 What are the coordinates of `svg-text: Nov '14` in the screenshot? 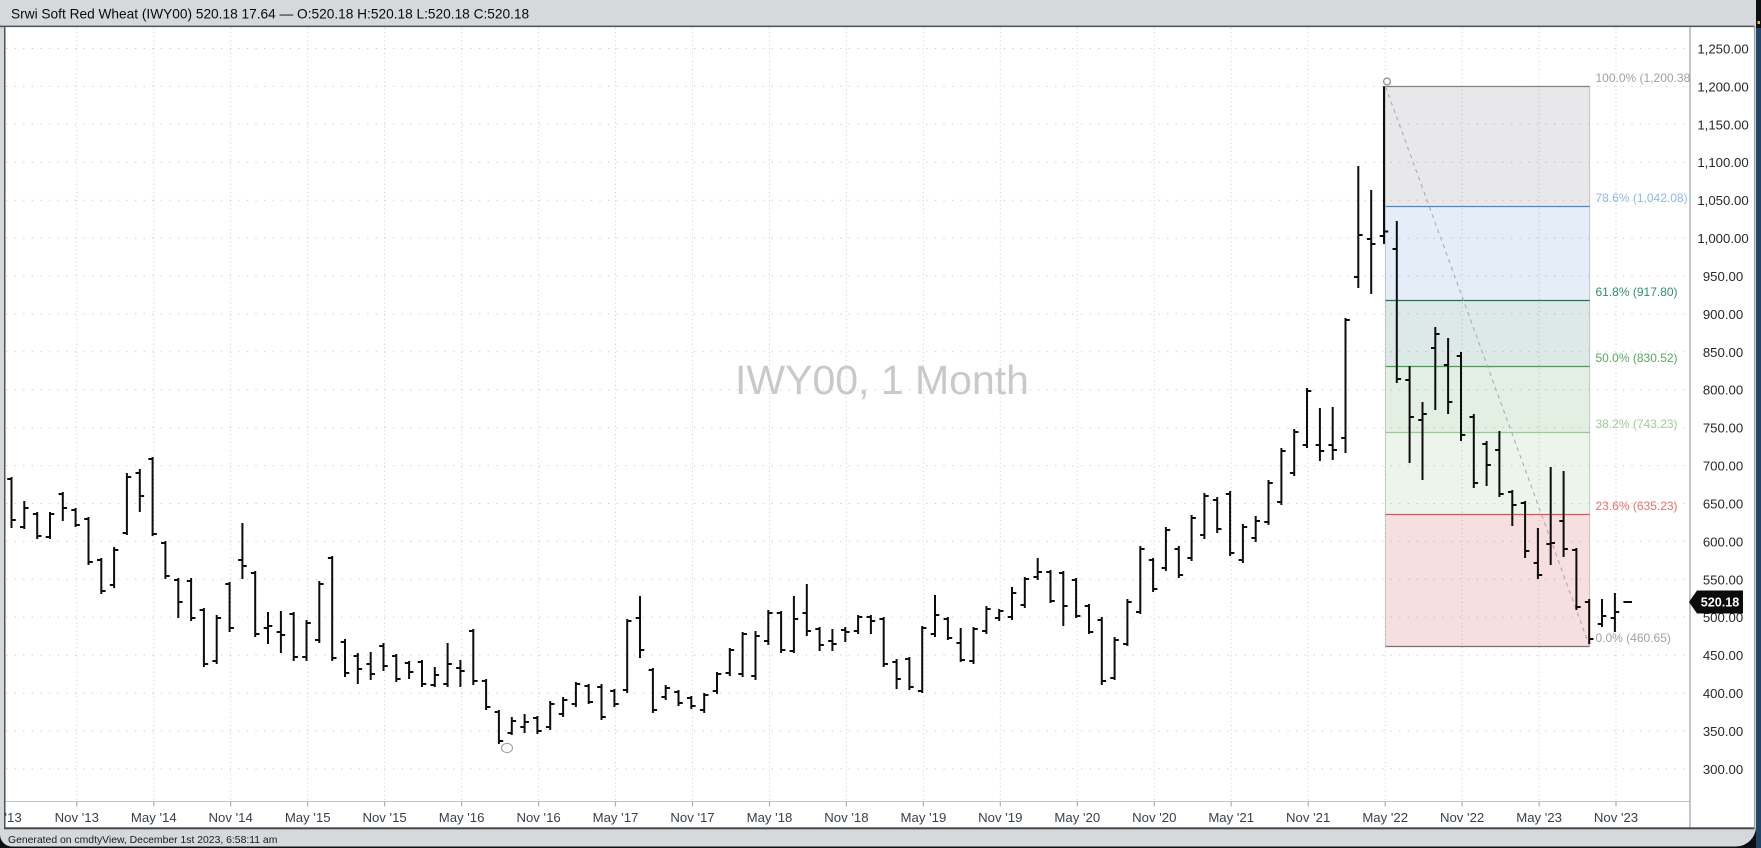 It's located at (231, 817).